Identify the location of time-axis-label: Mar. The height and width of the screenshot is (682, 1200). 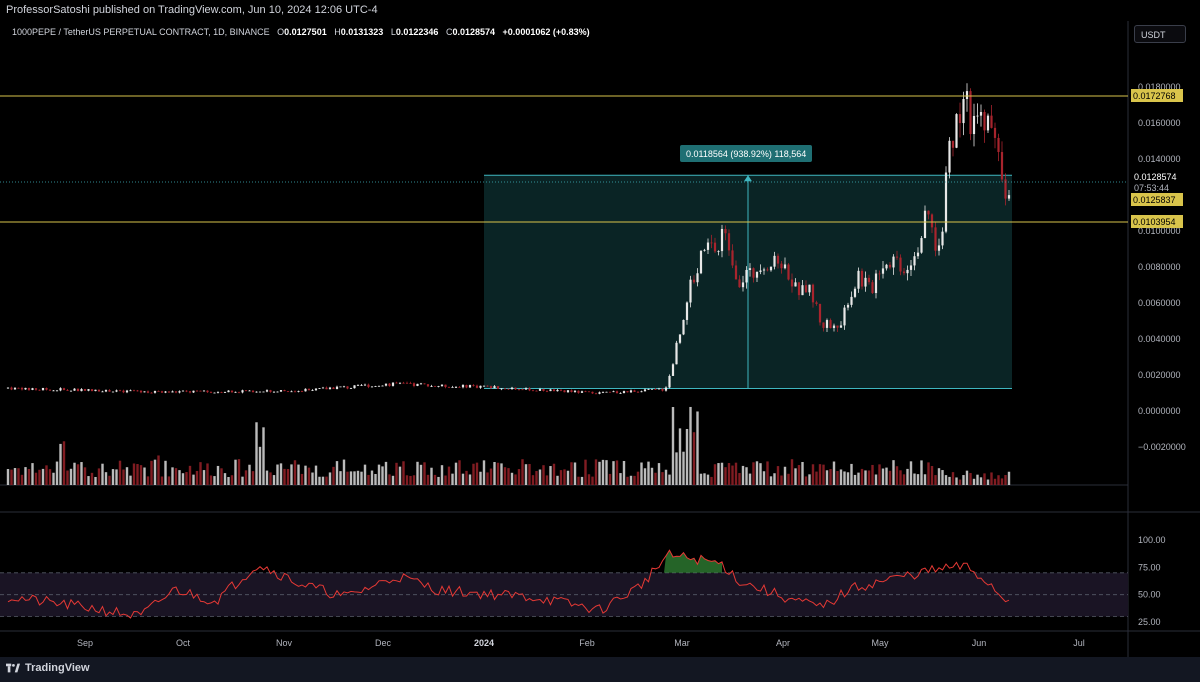
(682, 643).